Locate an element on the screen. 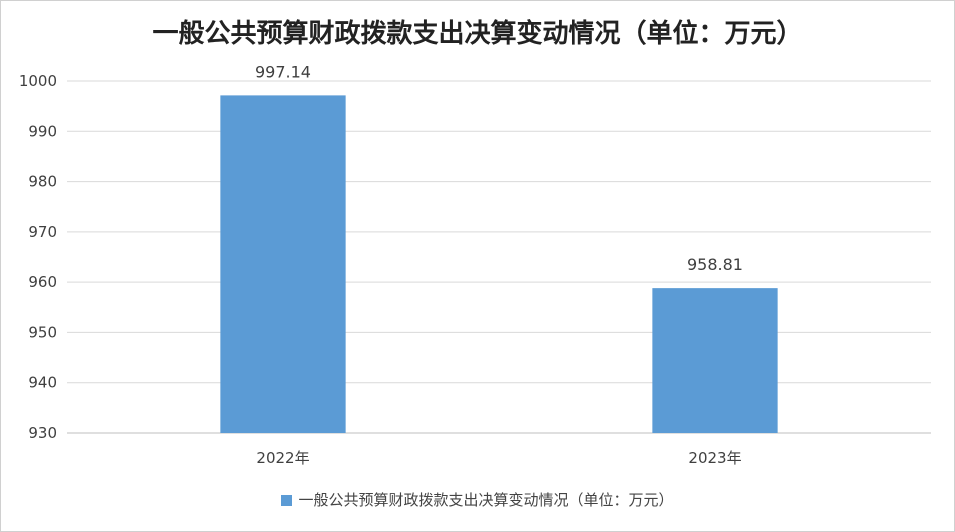 The width and height of the screenshot is (955, 532). legend-swatch is located at coordinates (287, 500).